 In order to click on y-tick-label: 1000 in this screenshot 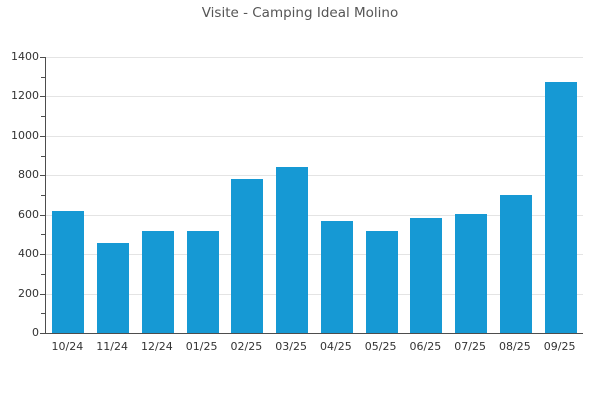, I will do `click(25, 135)`.